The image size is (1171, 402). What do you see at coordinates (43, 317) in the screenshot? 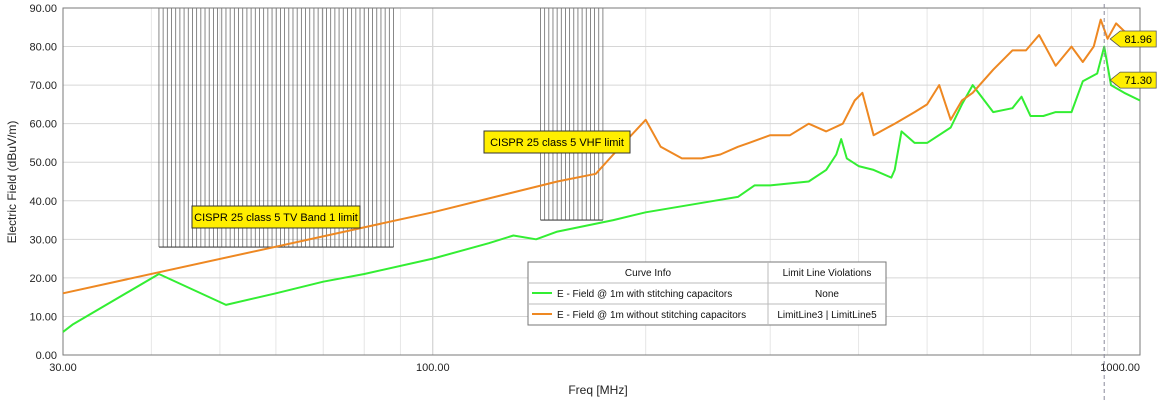
I see `y-tick-label: 10.00` at bounding box center [43, 317].